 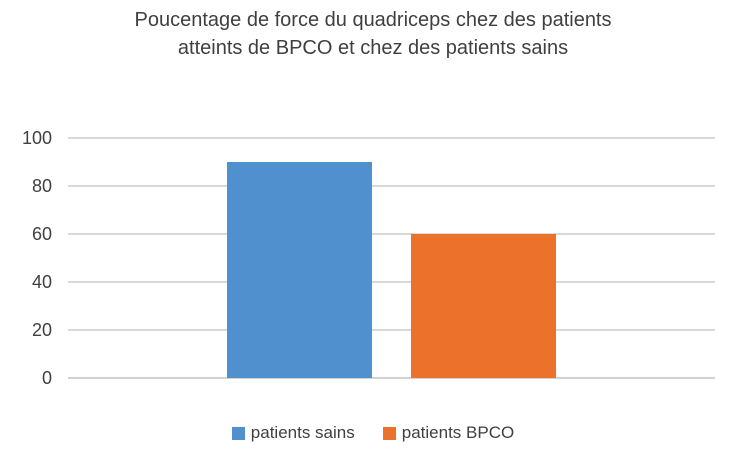 What do you see at coordinates (41, 234) in the screenshot?
I see `y-tick-label-60: 60` at bounding box center [41, 234].